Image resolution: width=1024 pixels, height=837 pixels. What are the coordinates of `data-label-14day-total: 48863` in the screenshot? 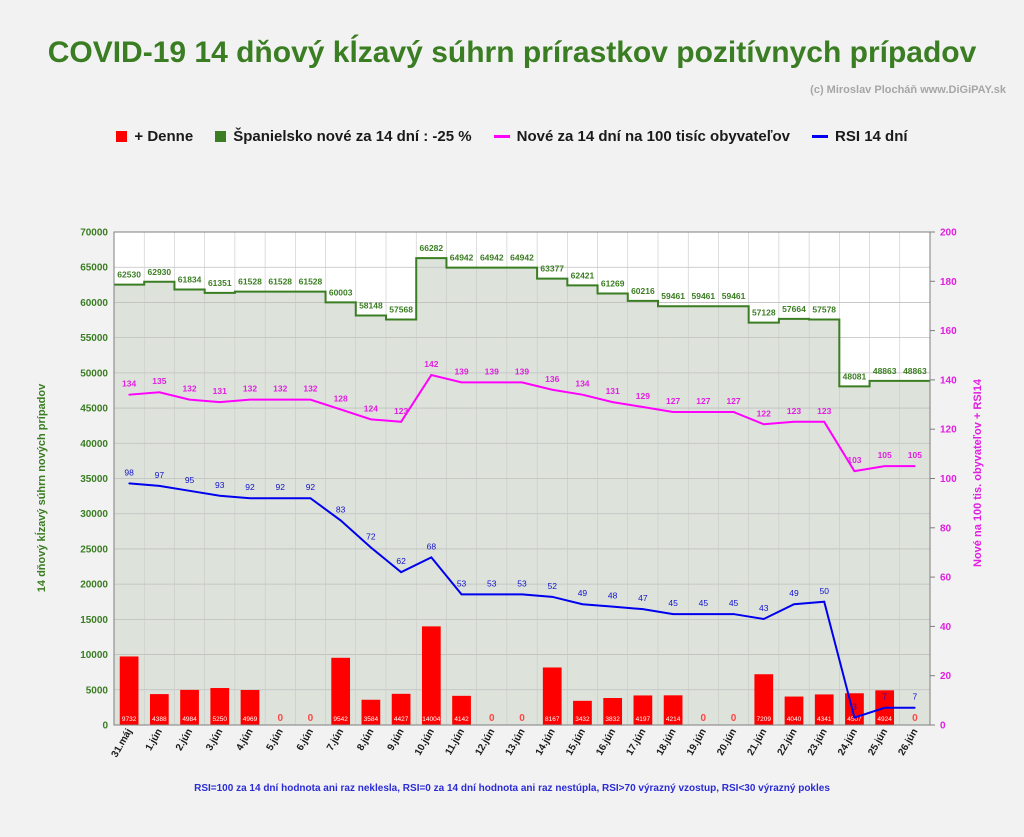 It's located at (915, 371).